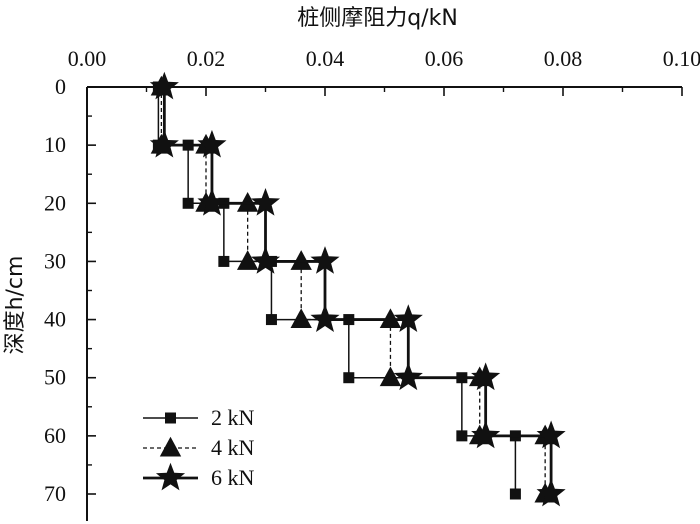 The image size is (700, 524). What do you see at coordinates (55, 144) in the screenshot?
I see `y-tick-label: 10` at bounding box center [55, 144].